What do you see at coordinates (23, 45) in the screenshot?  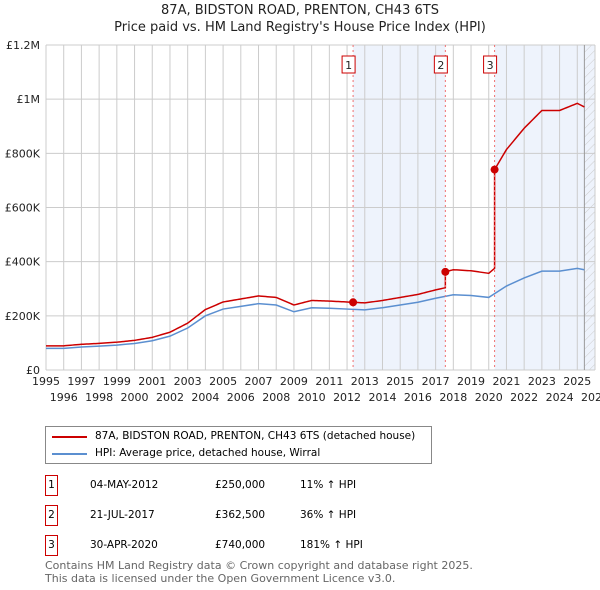 I see `y-tick-label: £1.2M` at bounding box center [23, 45].